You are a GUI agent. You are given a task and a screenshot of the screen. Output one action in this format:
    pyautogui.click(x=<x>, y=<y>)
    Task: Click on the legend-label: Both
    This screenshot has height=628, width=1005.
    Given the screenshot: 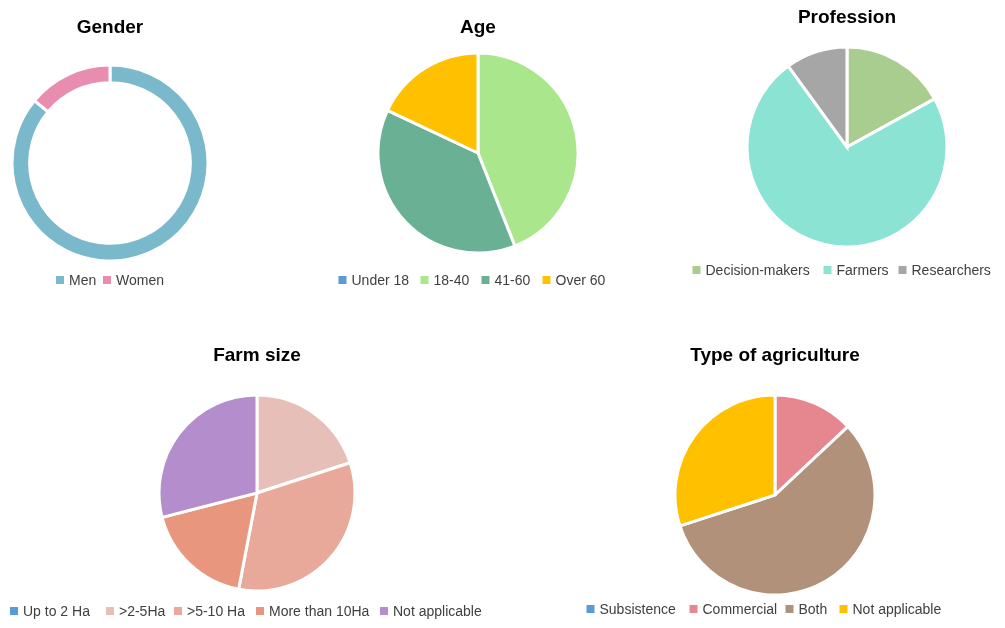 What is the action you would take?
    pyautogui.click(x=813, y=609)
    